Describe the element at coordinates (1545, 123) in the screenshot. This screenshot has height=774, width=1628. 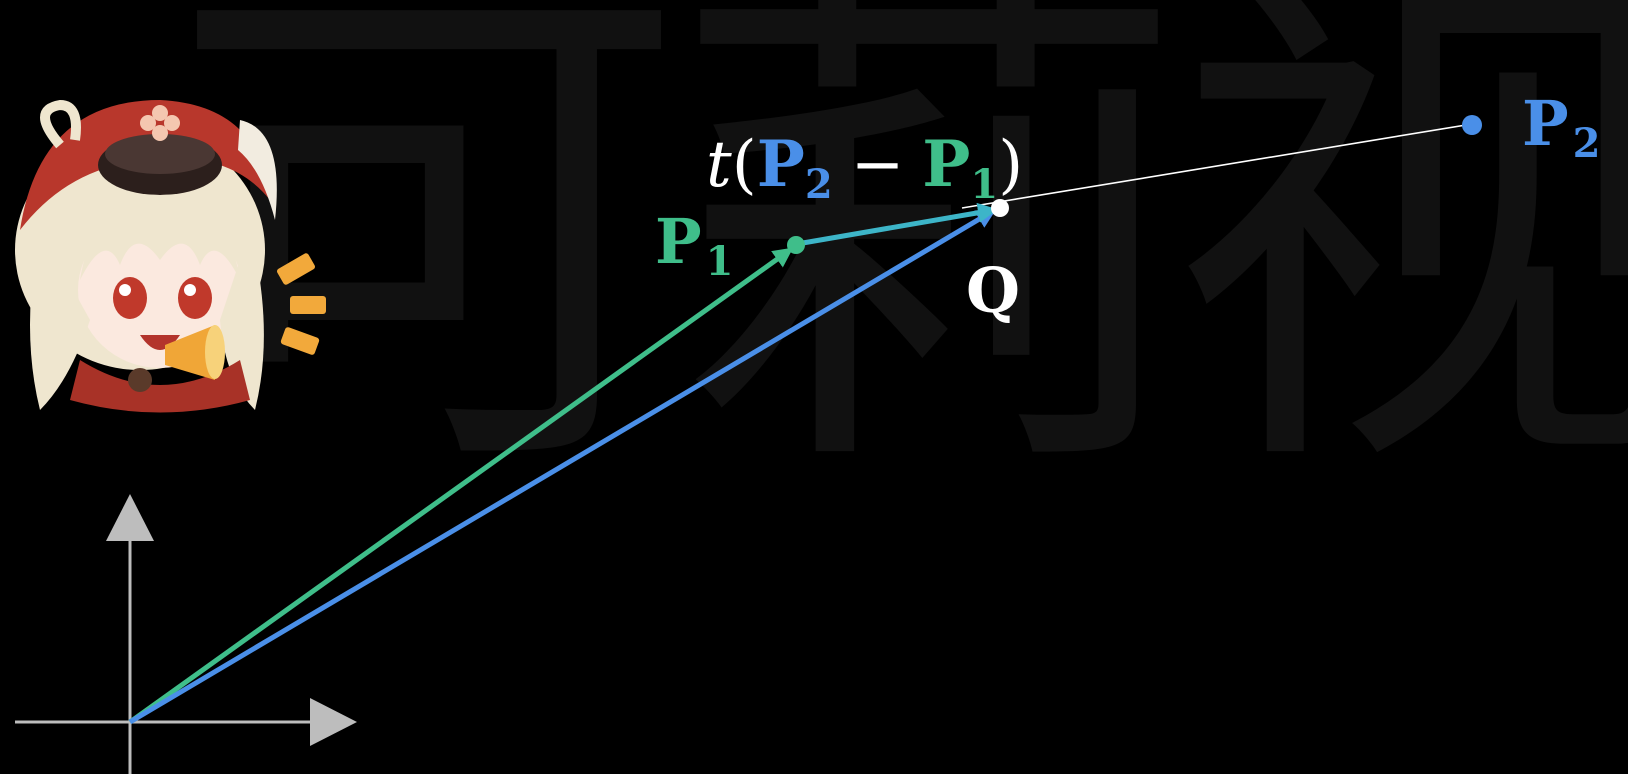
I see `label-p2-base: P` at that location.